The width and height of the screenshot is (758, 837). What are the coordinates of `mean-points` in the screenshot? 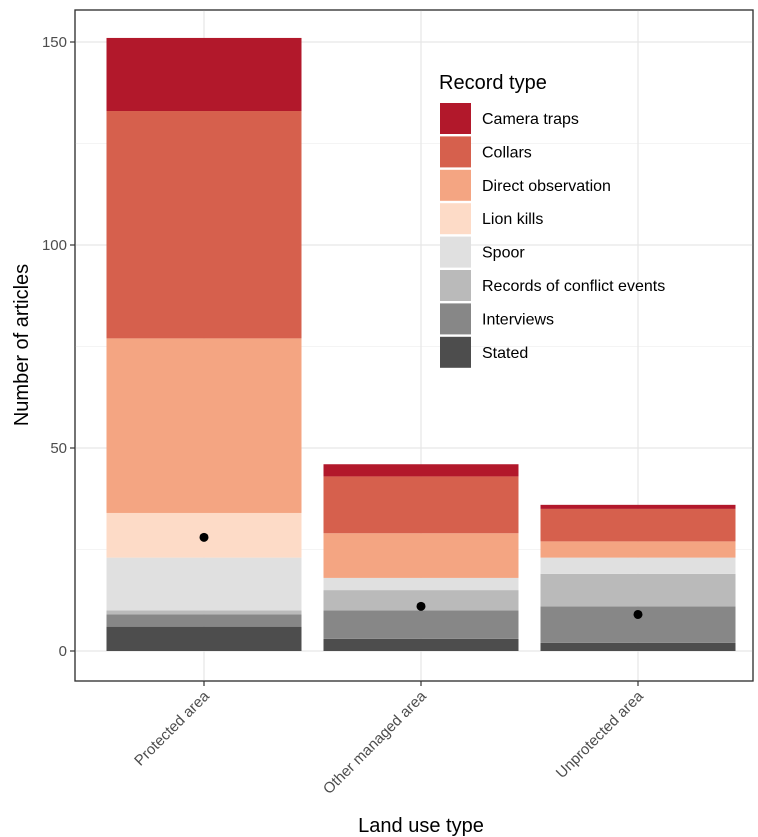 It's located at (421, 575).